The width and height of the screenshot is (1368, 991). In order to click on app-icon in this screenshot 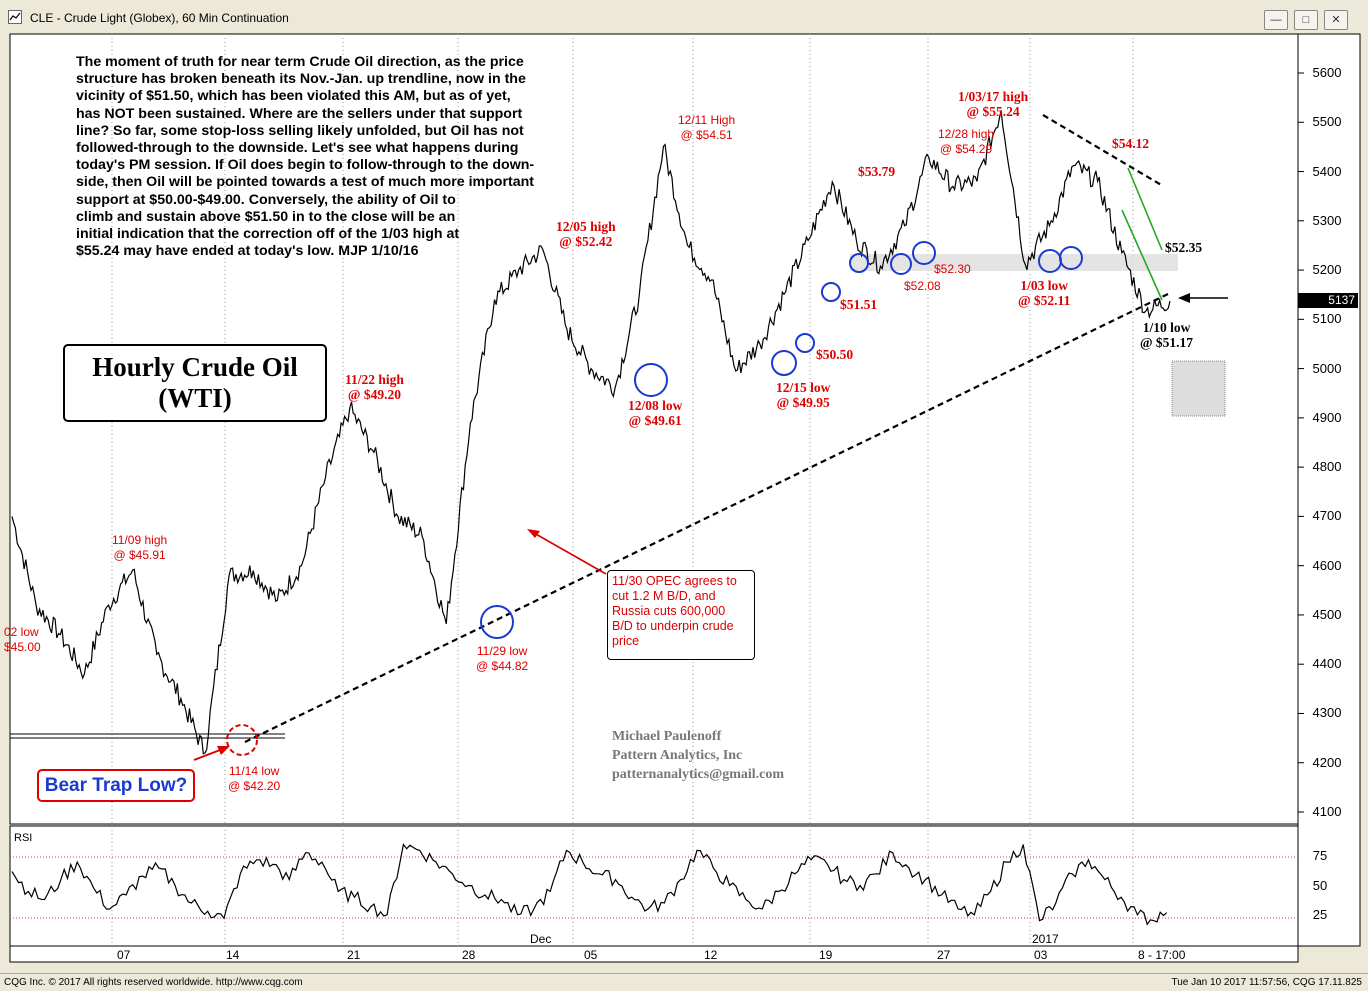, I will do `click(15, 17)`.